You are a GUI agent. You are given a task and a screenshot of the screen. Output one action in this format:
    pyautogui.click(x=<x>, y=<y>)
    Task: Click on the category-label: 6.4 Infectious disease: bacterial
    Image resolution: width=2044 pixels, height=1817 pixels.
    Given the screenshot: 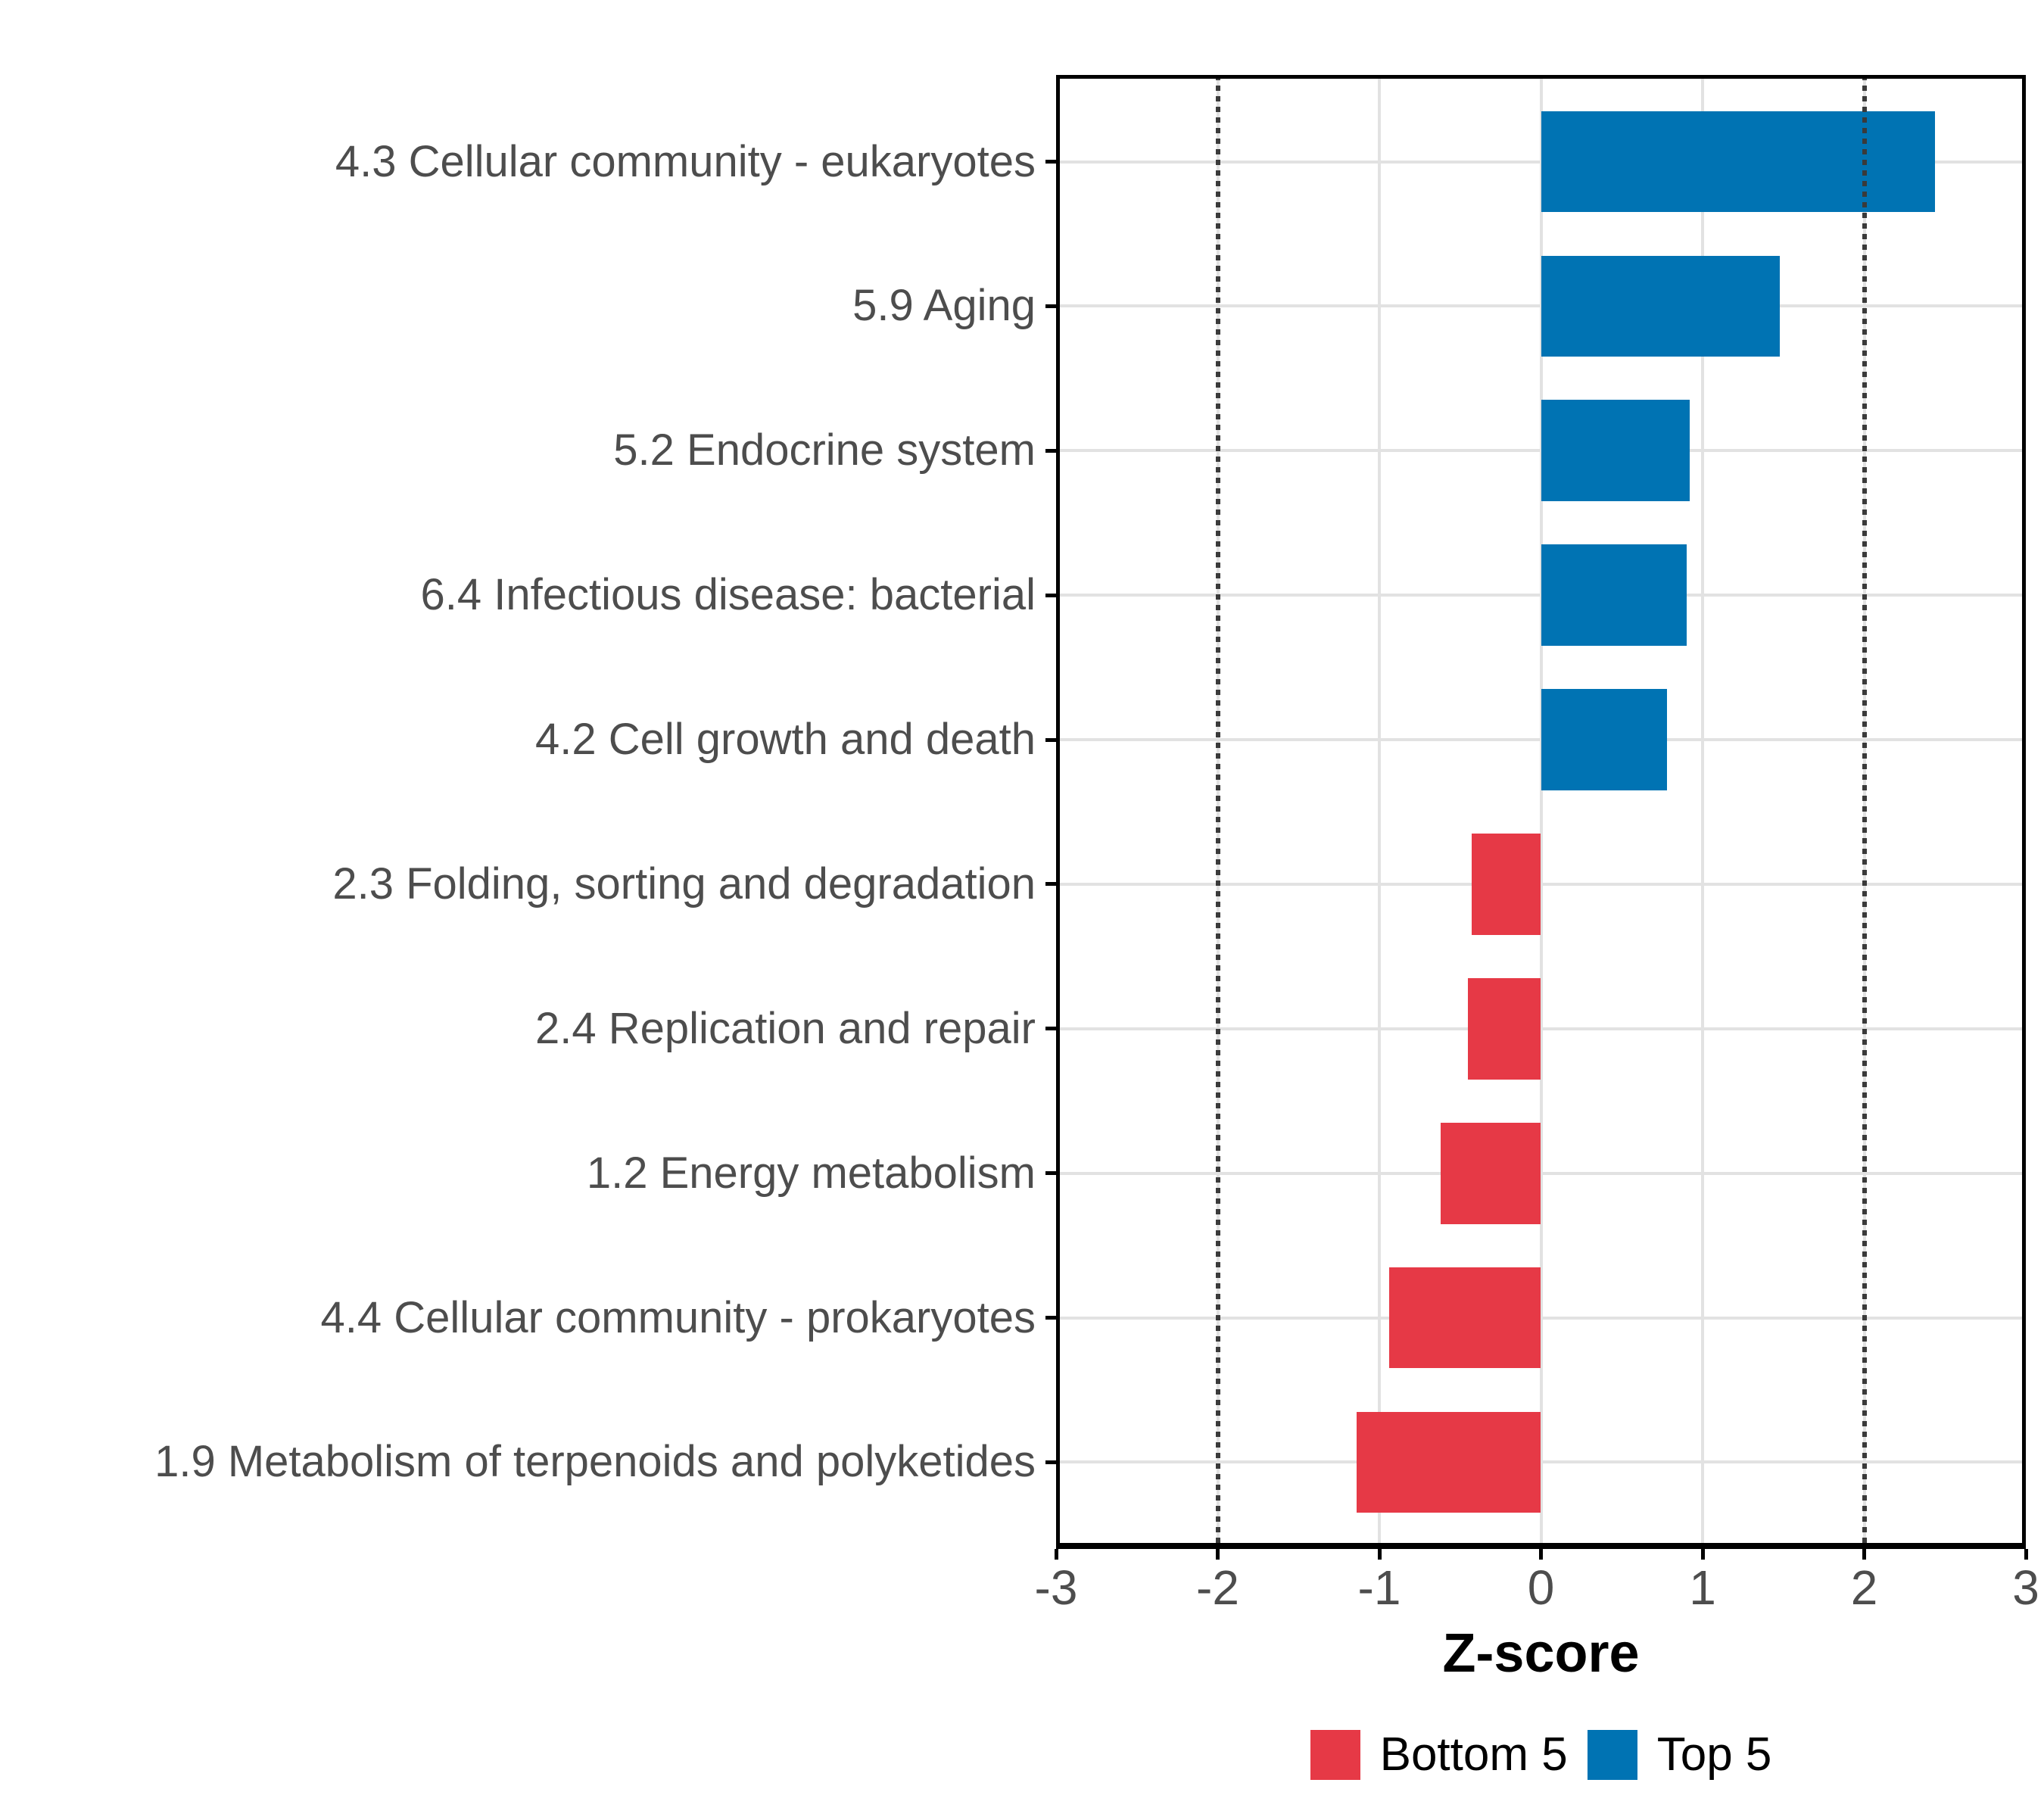 What is the action you would take?
    pyautogui.click(x=728, y=595)
    